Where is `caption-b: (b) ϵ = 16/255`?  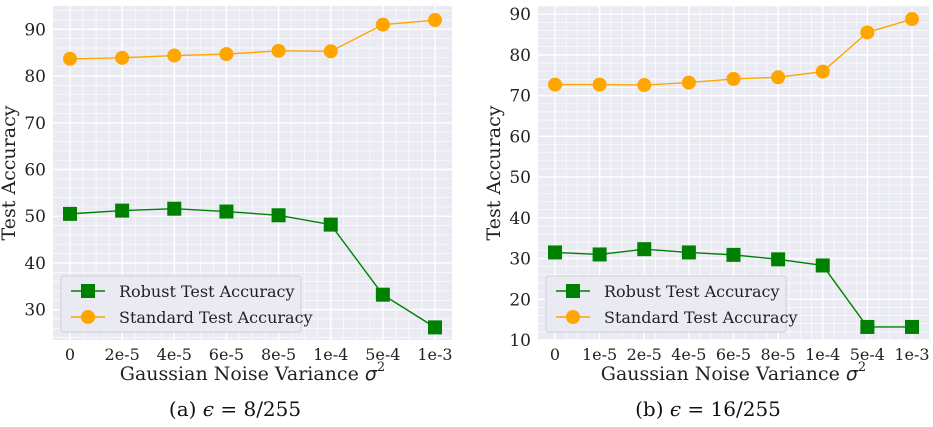
caption-b: (b) ϵ = 16/255 is located at coordinates (708, 409).